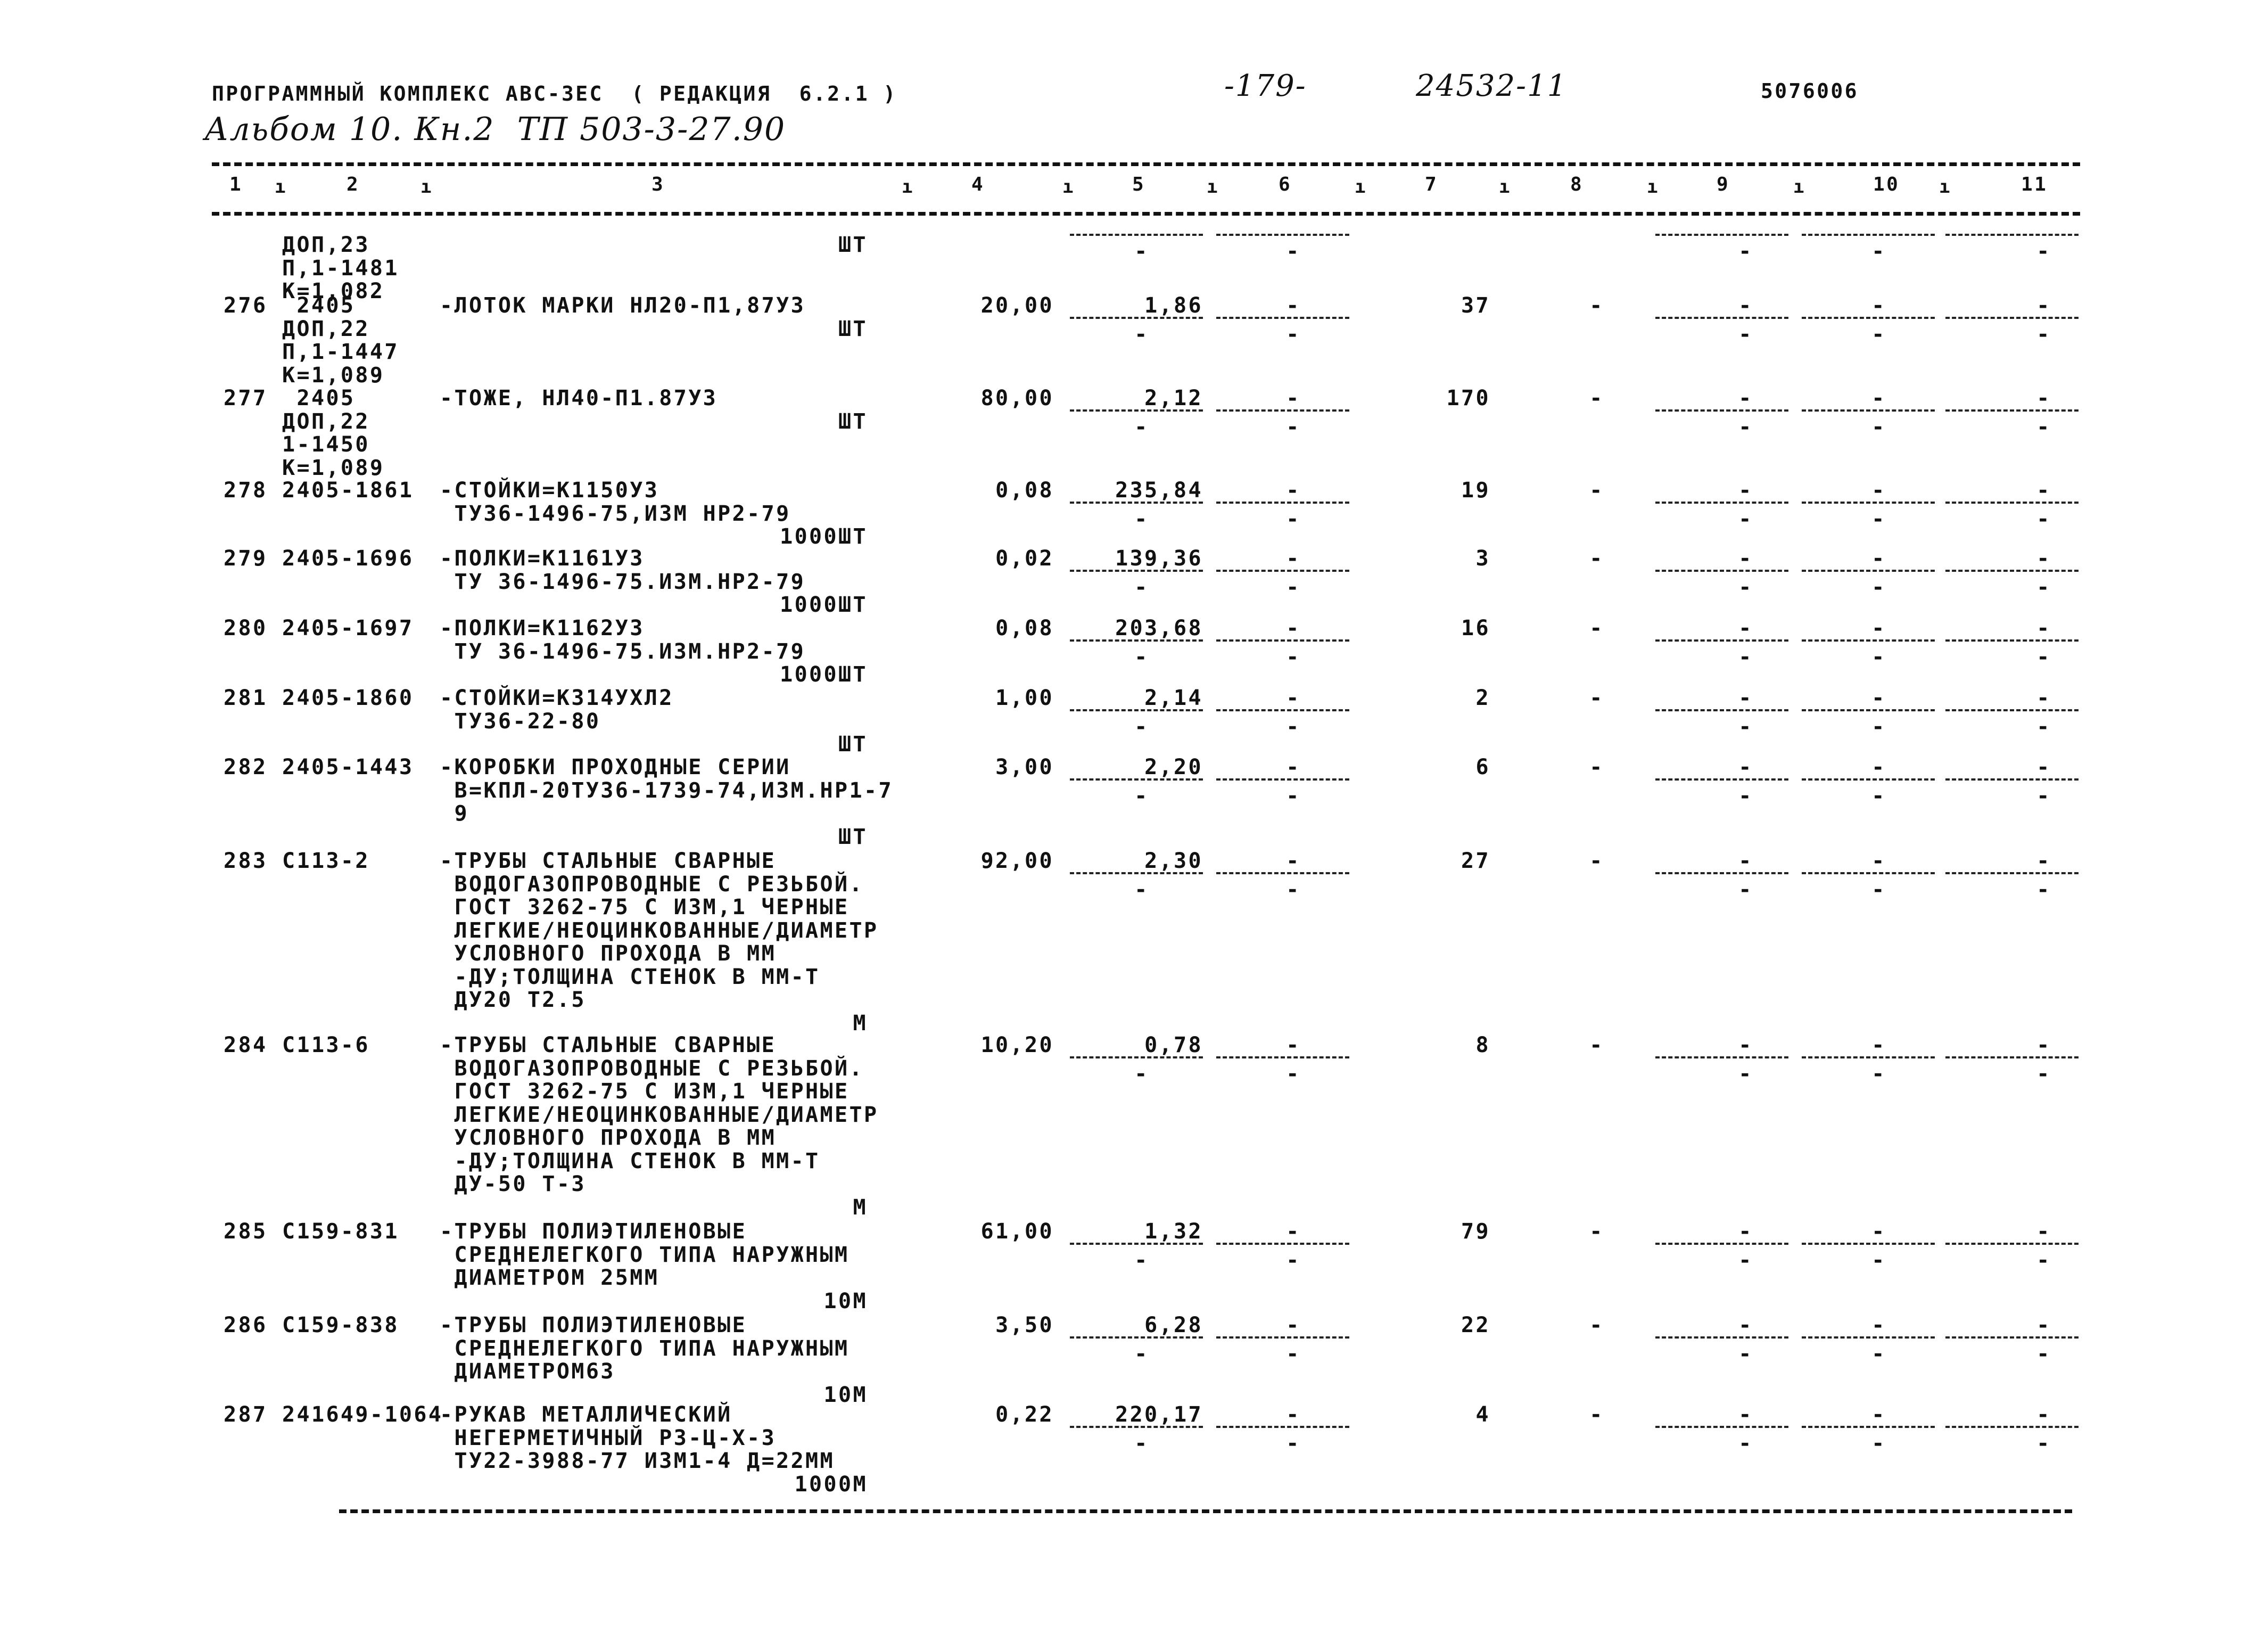  I want to click on item-description-line: -ПОЛКИ=К1161У3, so click(542, 558).